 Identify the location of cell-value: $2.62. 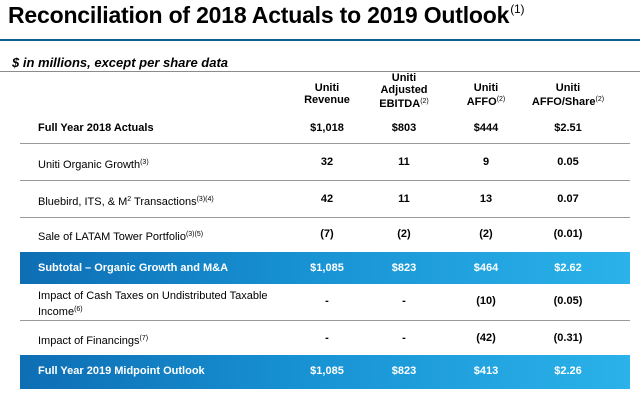
(568, 268).